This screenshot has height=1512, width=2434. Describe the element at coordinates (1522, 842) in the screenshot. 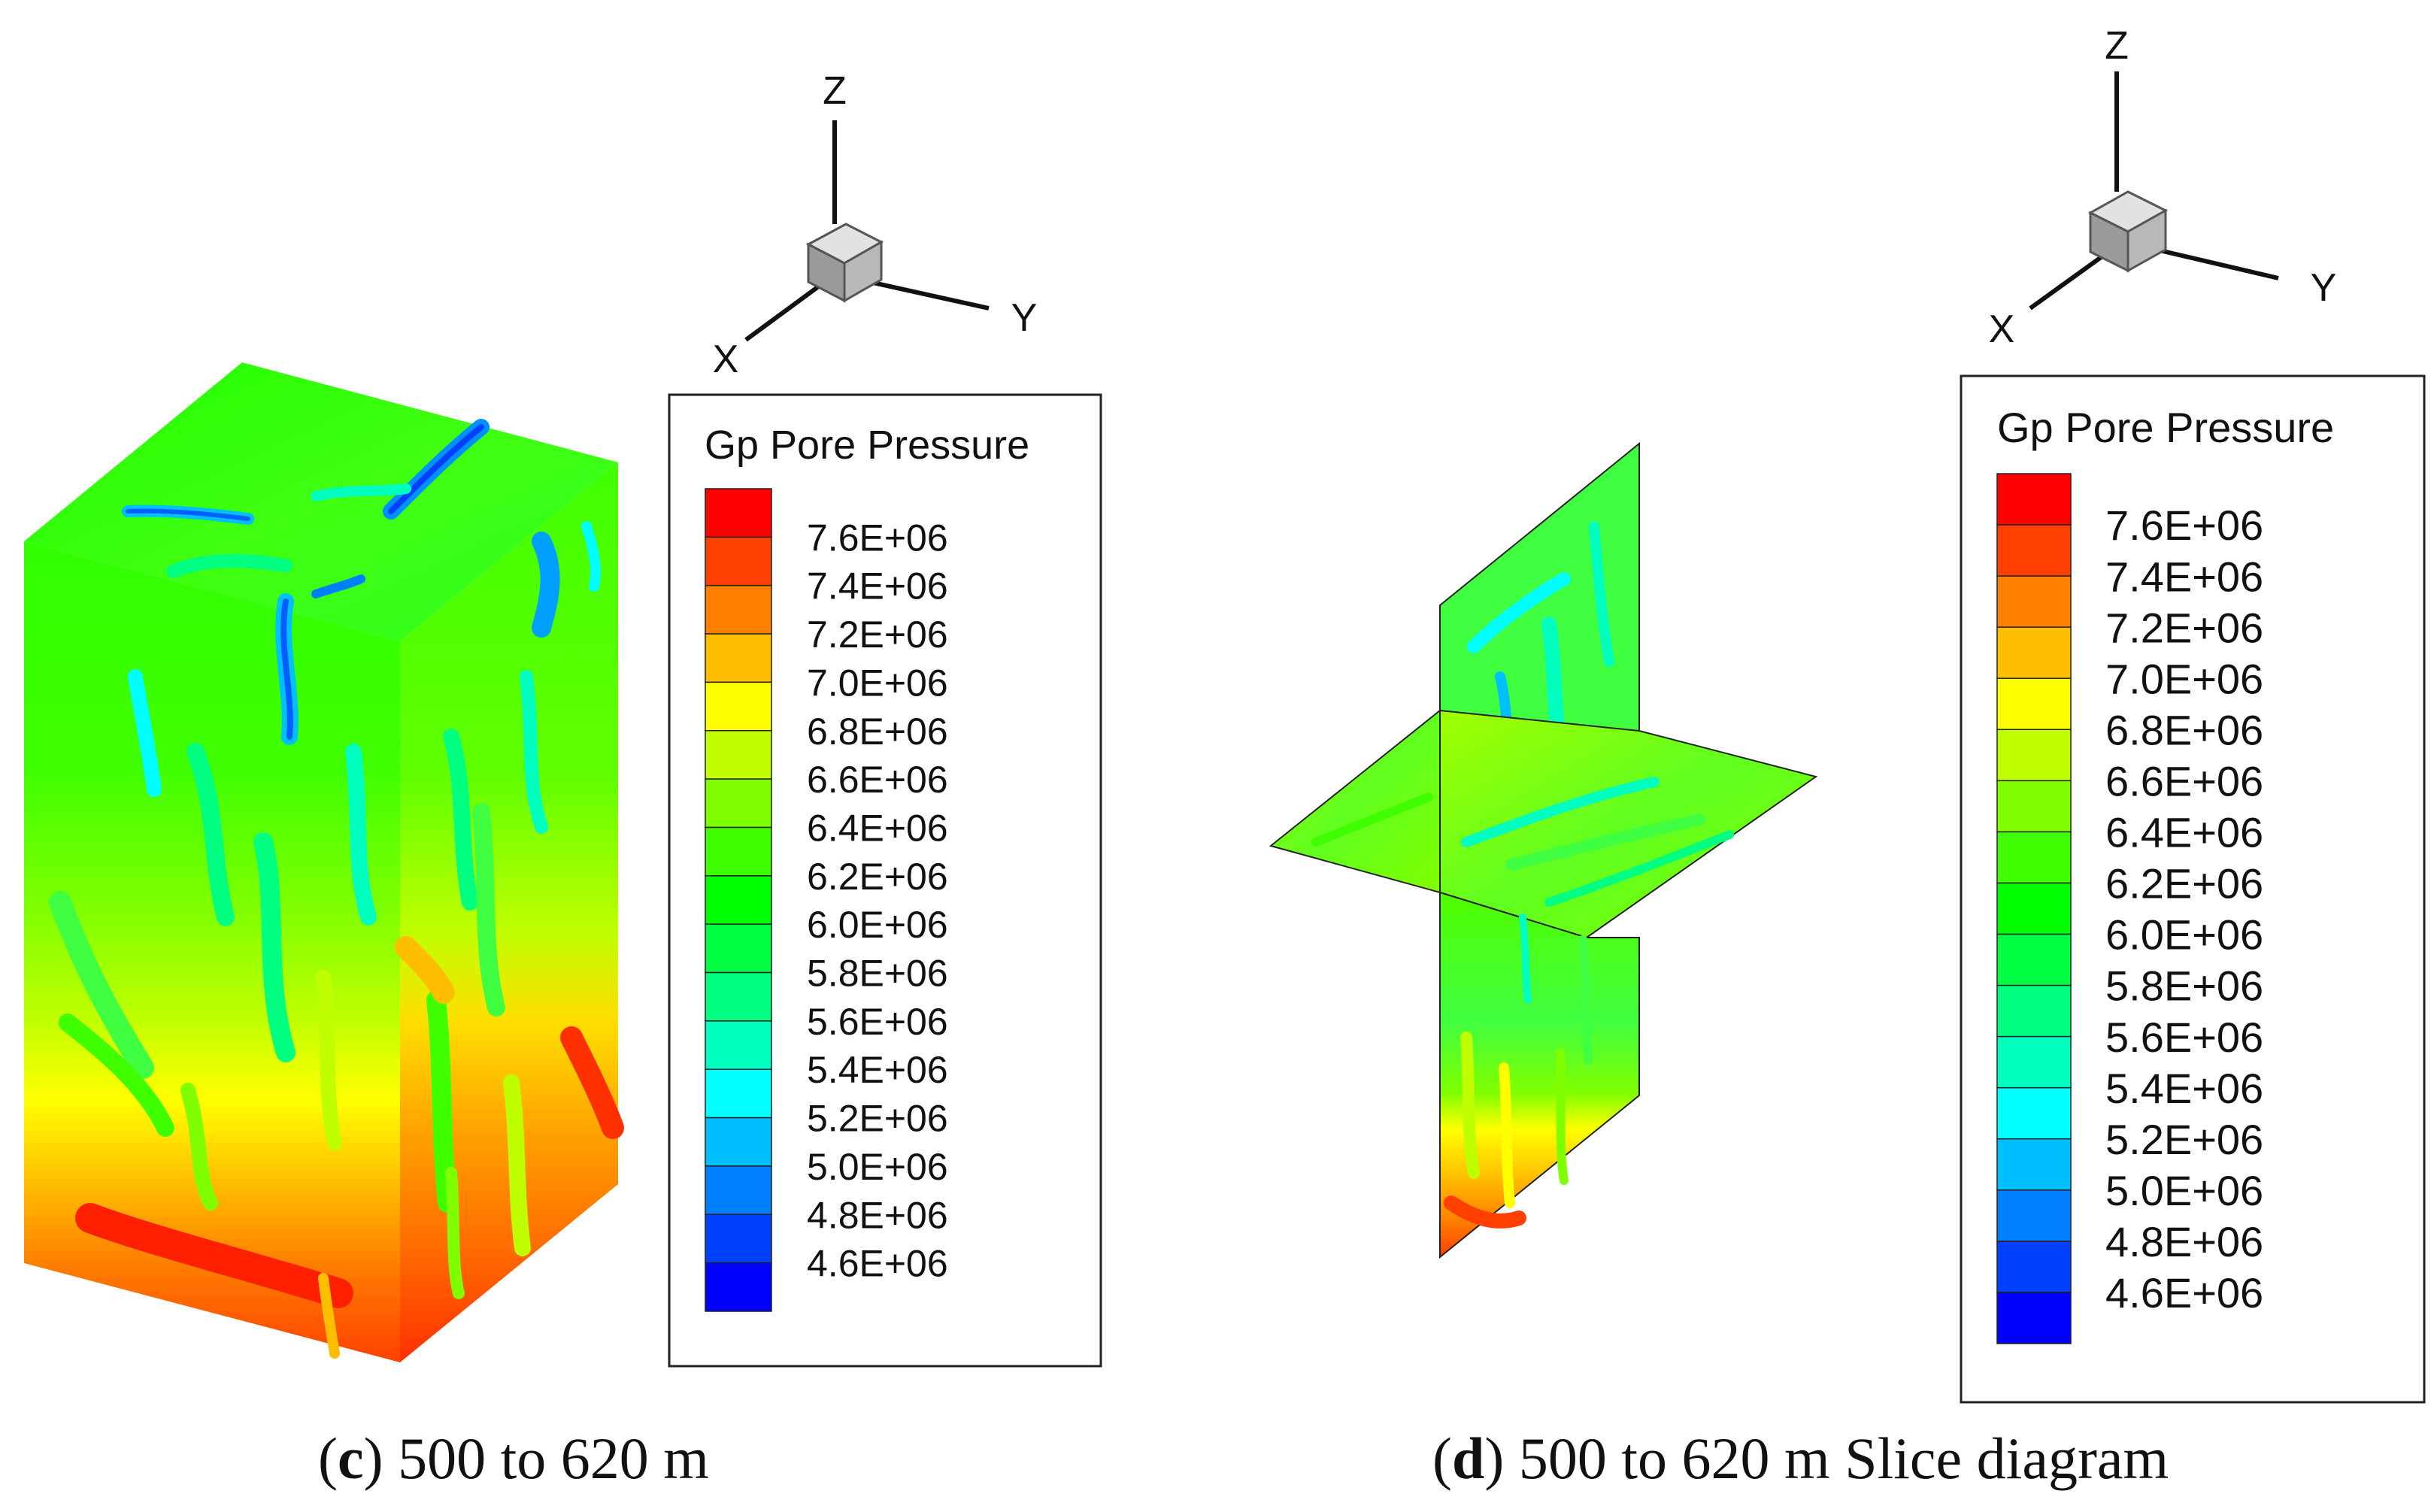

I see `horizontal-slice-contours` at that location.